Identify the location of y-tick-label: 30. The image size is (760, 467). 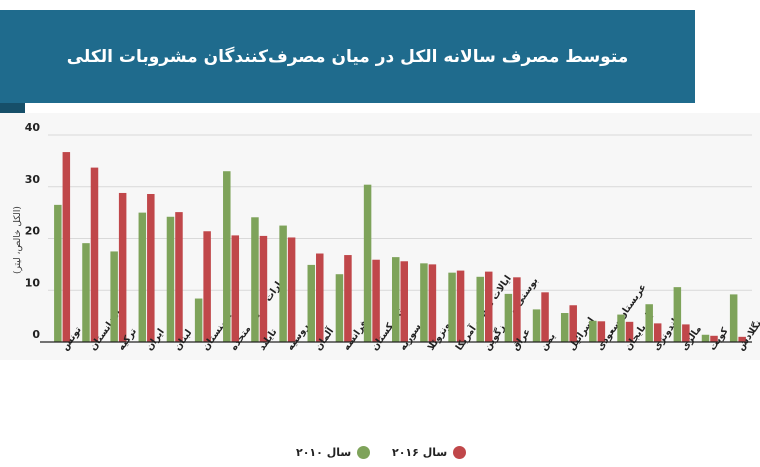
(33, 179).